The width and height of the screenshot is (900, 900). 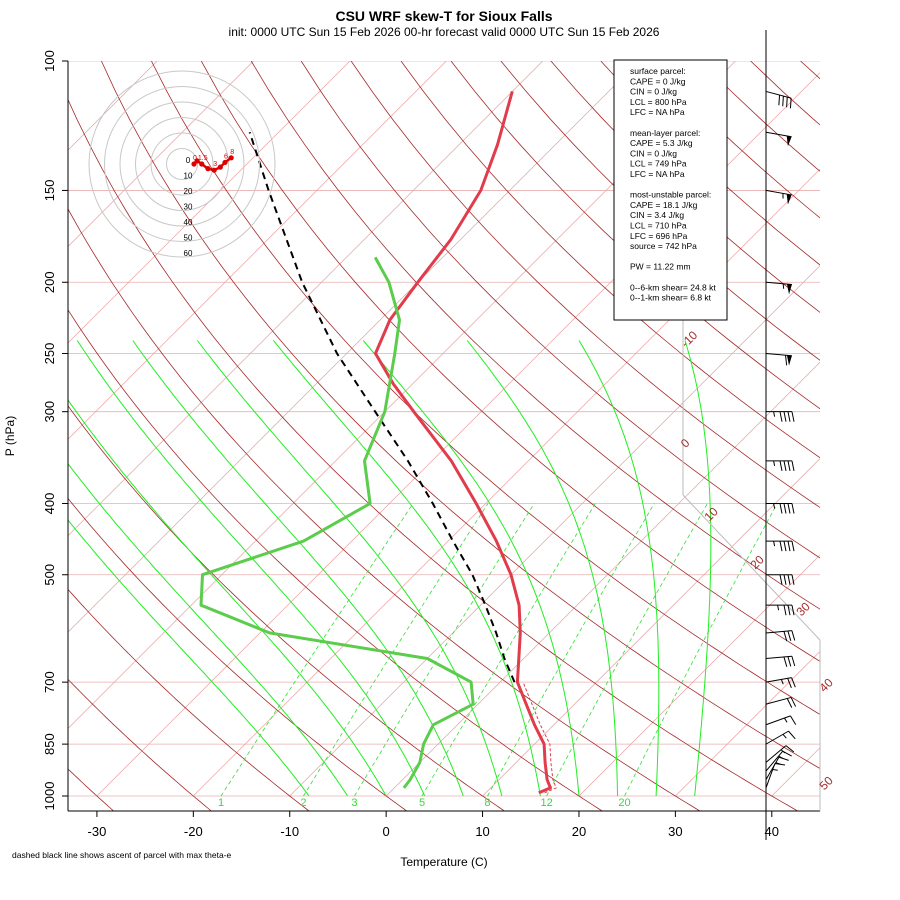 I want to click on stability-info-line: 0--1-km shear= 6.8 kt, so click(x=671, y=298).